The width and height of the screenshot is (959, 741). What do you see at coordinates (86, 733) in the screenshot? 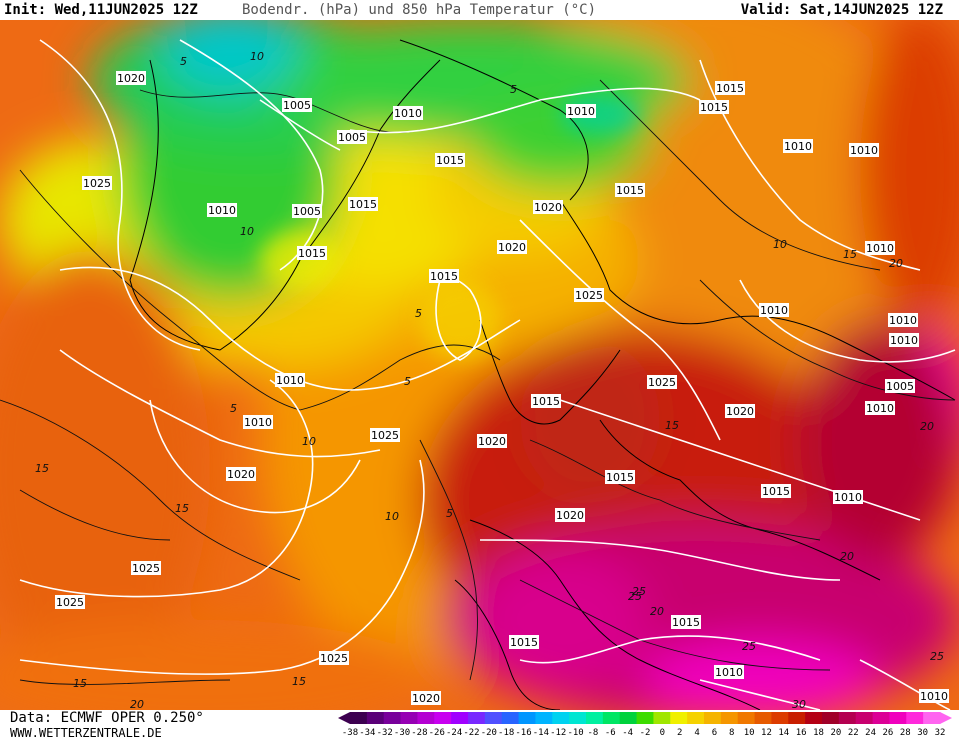
I see `website-label: WWW.WETTERZENTRALE.DE` at bounding box center [86, 733].